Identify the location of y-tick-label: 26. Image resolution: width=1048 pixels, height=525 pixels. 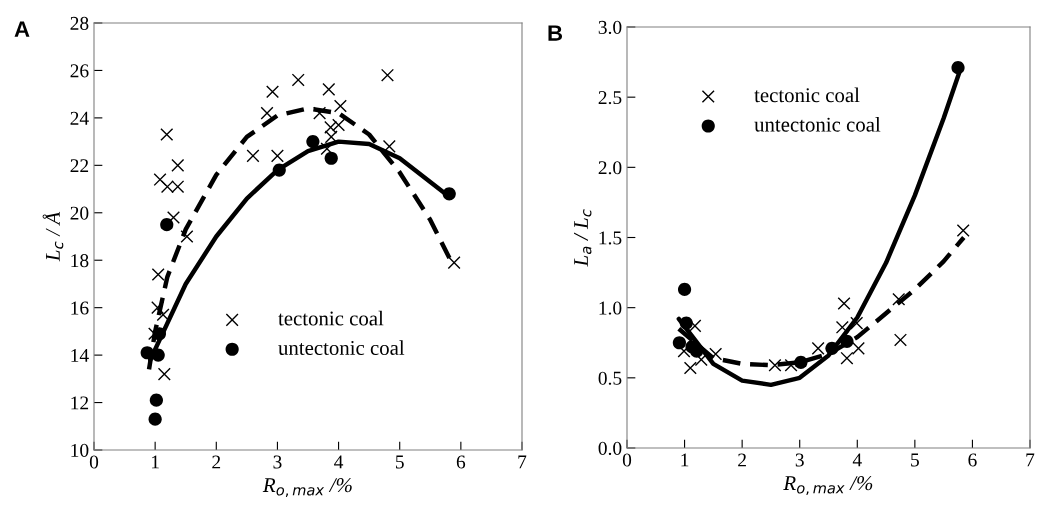
(79, 71).